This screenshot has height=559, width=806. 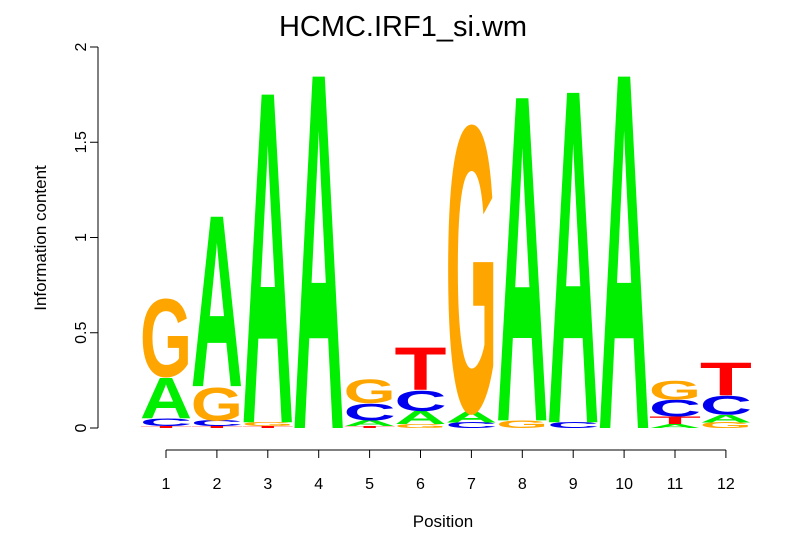 What do you see at coordinates (443, 521) in the screenshot?
I see `x-axis-label: Position` at bounding box center [443, 521].